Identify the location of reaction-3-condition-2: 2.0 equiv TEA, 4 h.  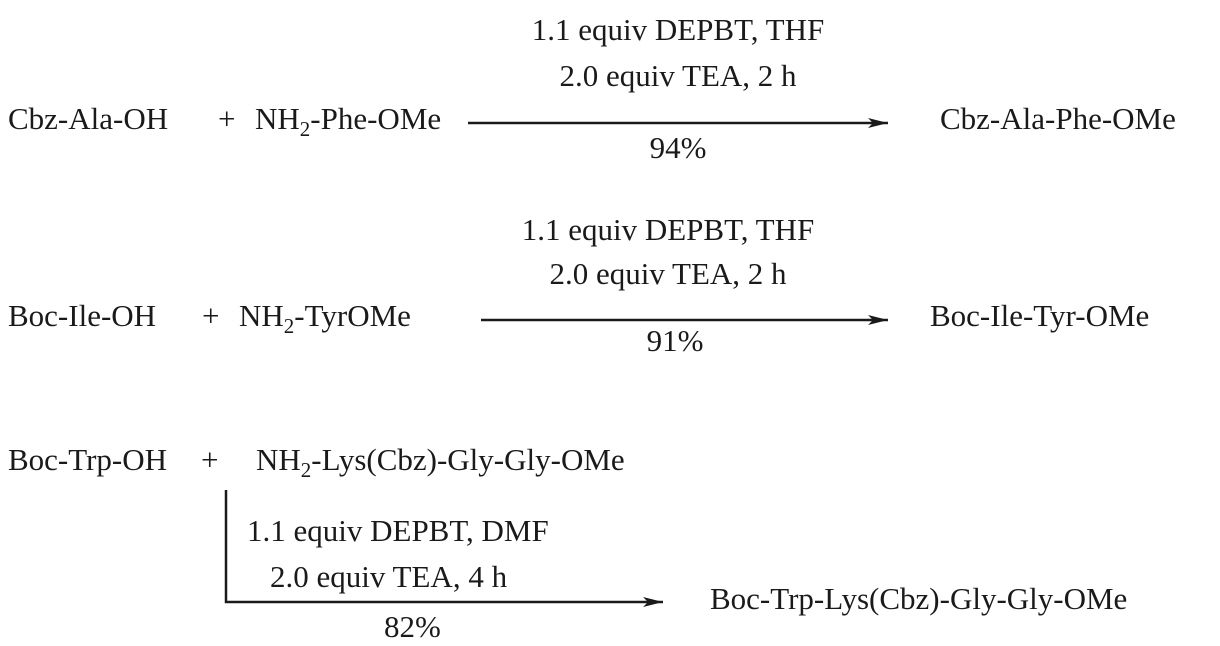
(389, 576).